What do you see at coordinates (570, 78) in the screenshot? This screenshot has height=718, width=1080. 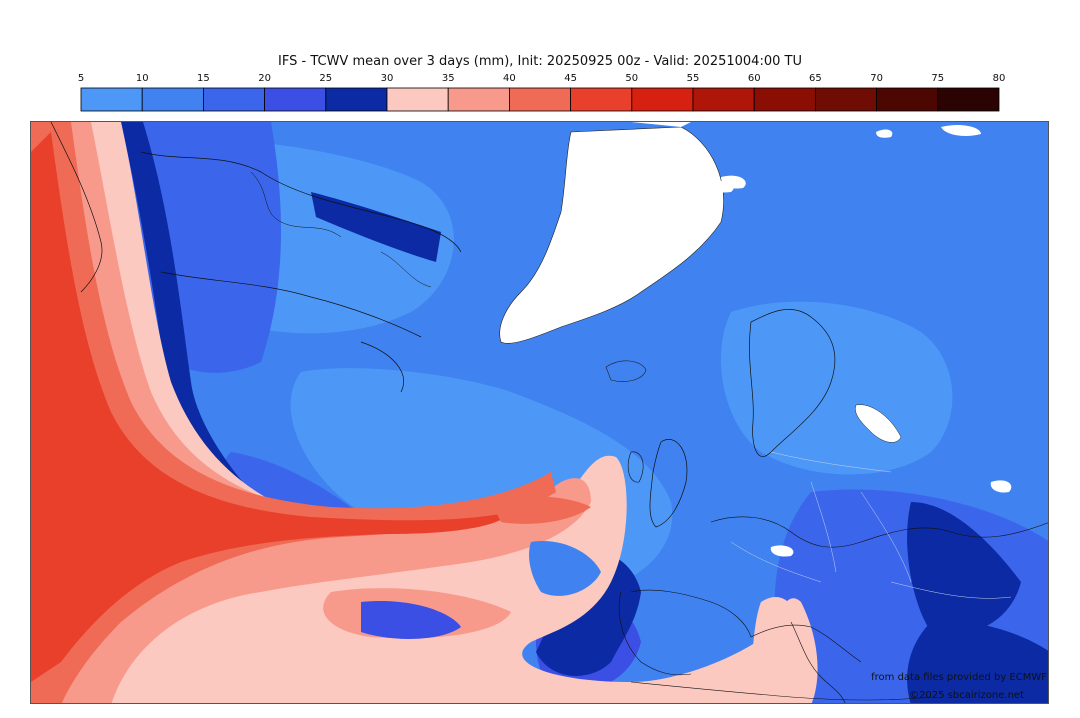 I see `colorbar-tick-label: 45` at bounding box center [570, 78].